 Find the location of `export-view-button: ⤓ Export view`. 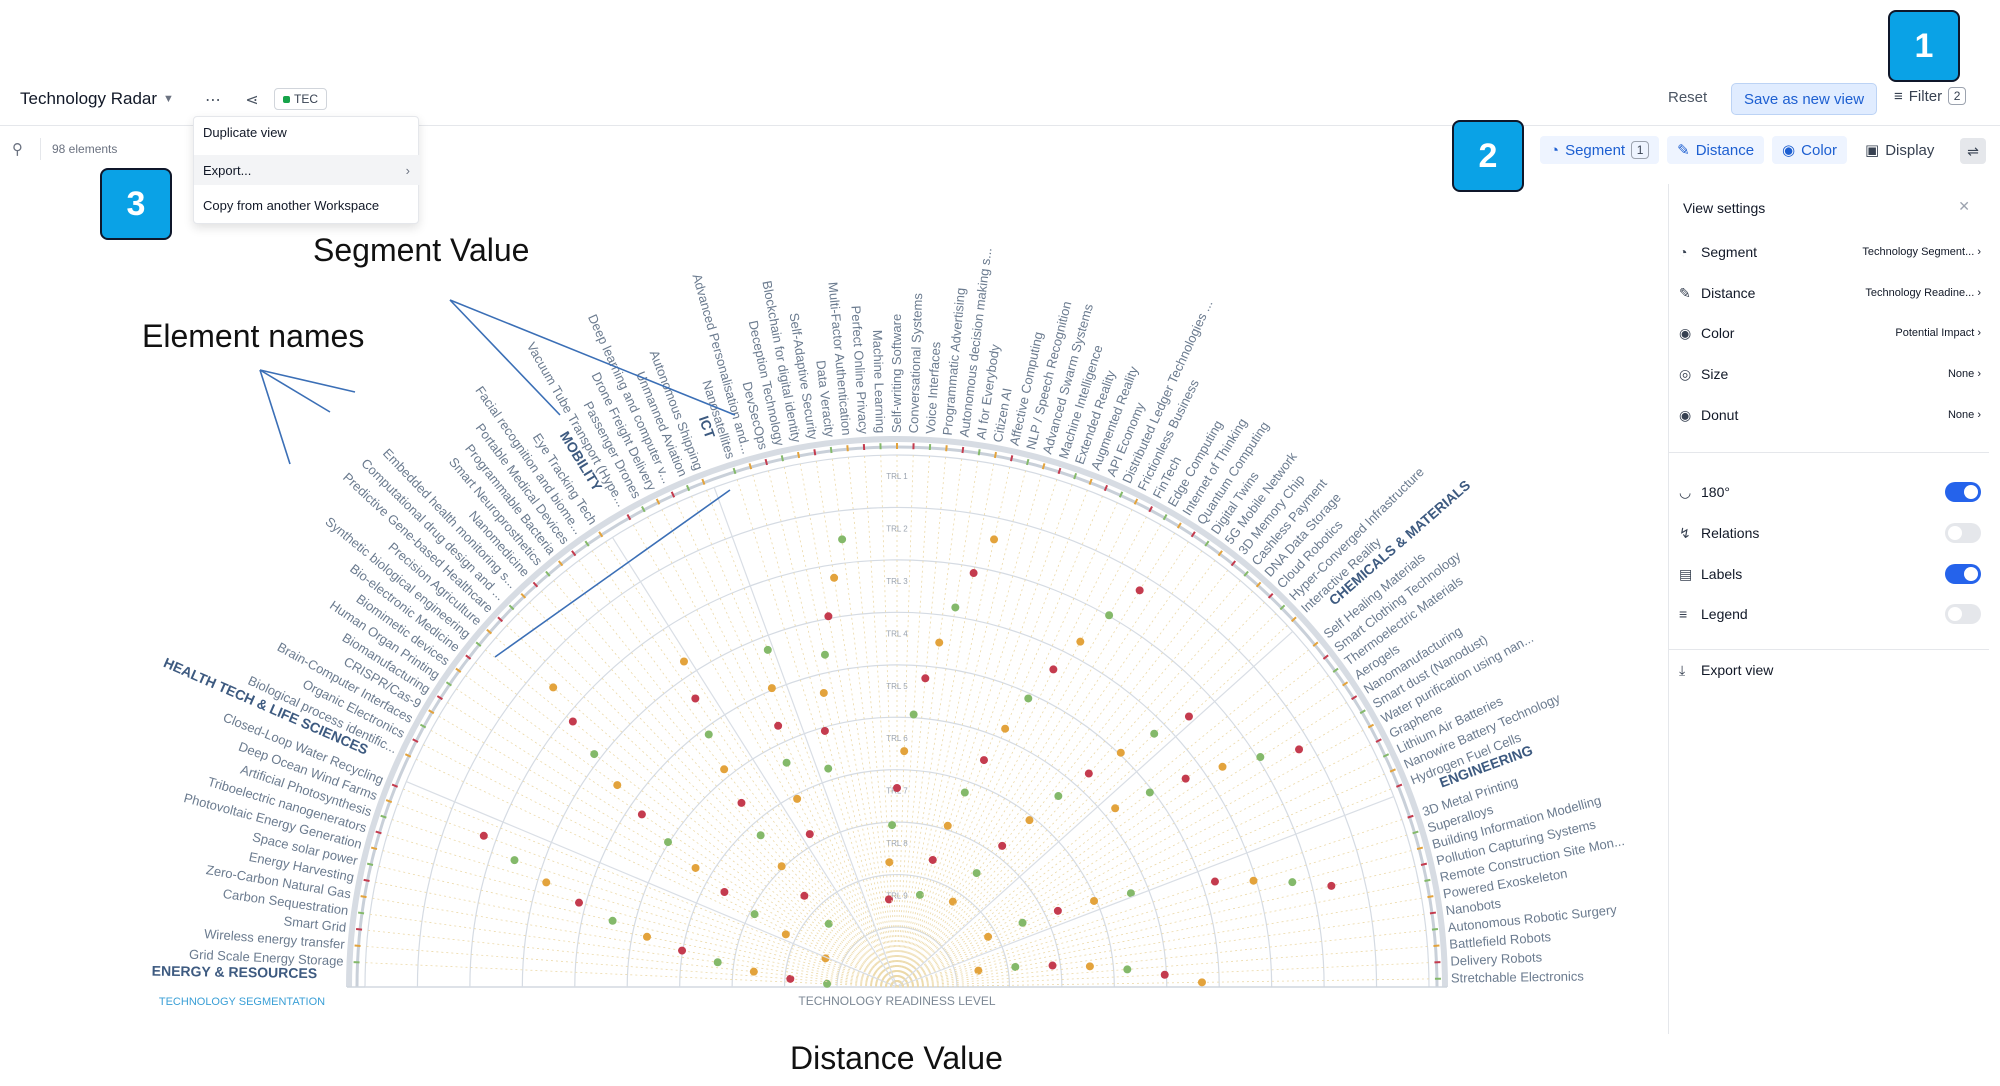

export-view-button: ⤓ Export view is located at coordinates (1830, 670).